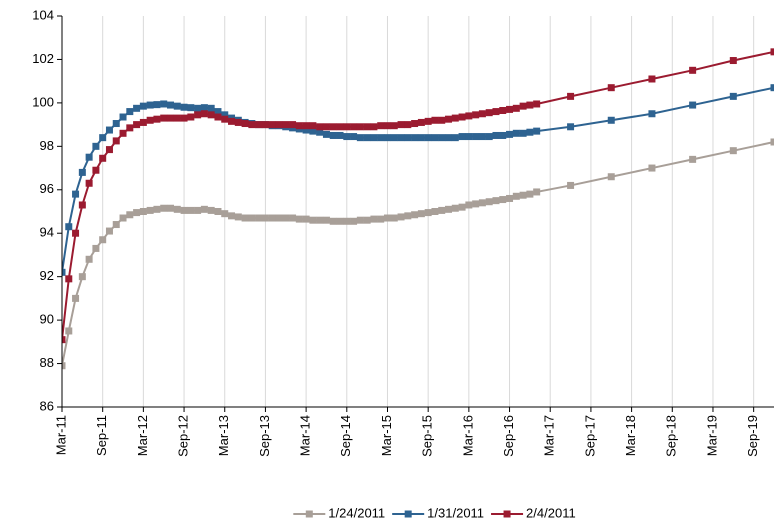  Describe the element at coordinates (711, 435) in the screenshot. I see `x-tick-label: Mar-19` at that location.